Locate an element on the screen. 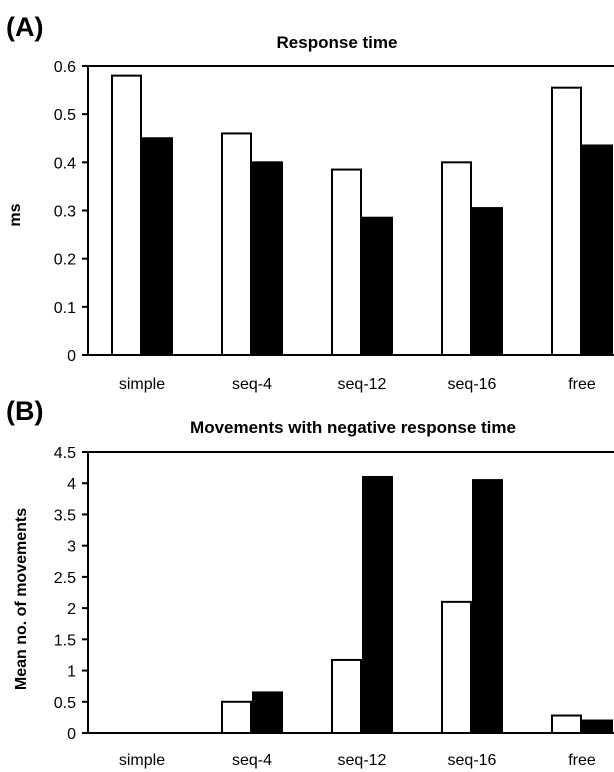  y-tick-label: 1.5 is located at coordinates (65, 640).